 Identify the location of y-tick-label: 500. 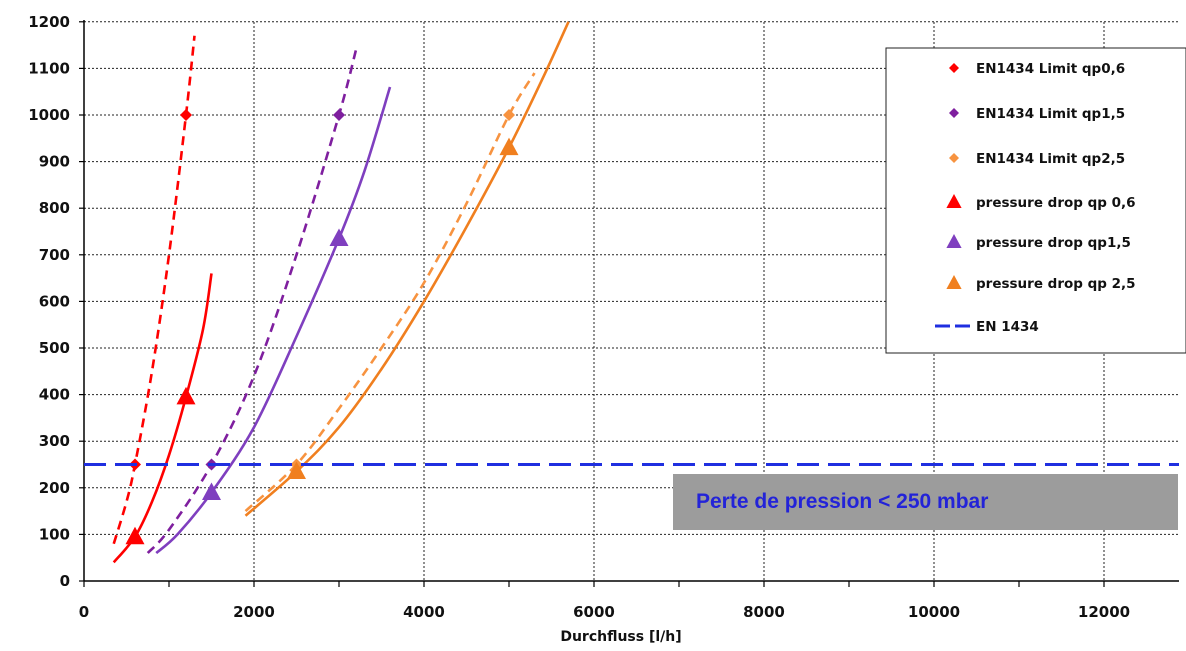
(54, 348).